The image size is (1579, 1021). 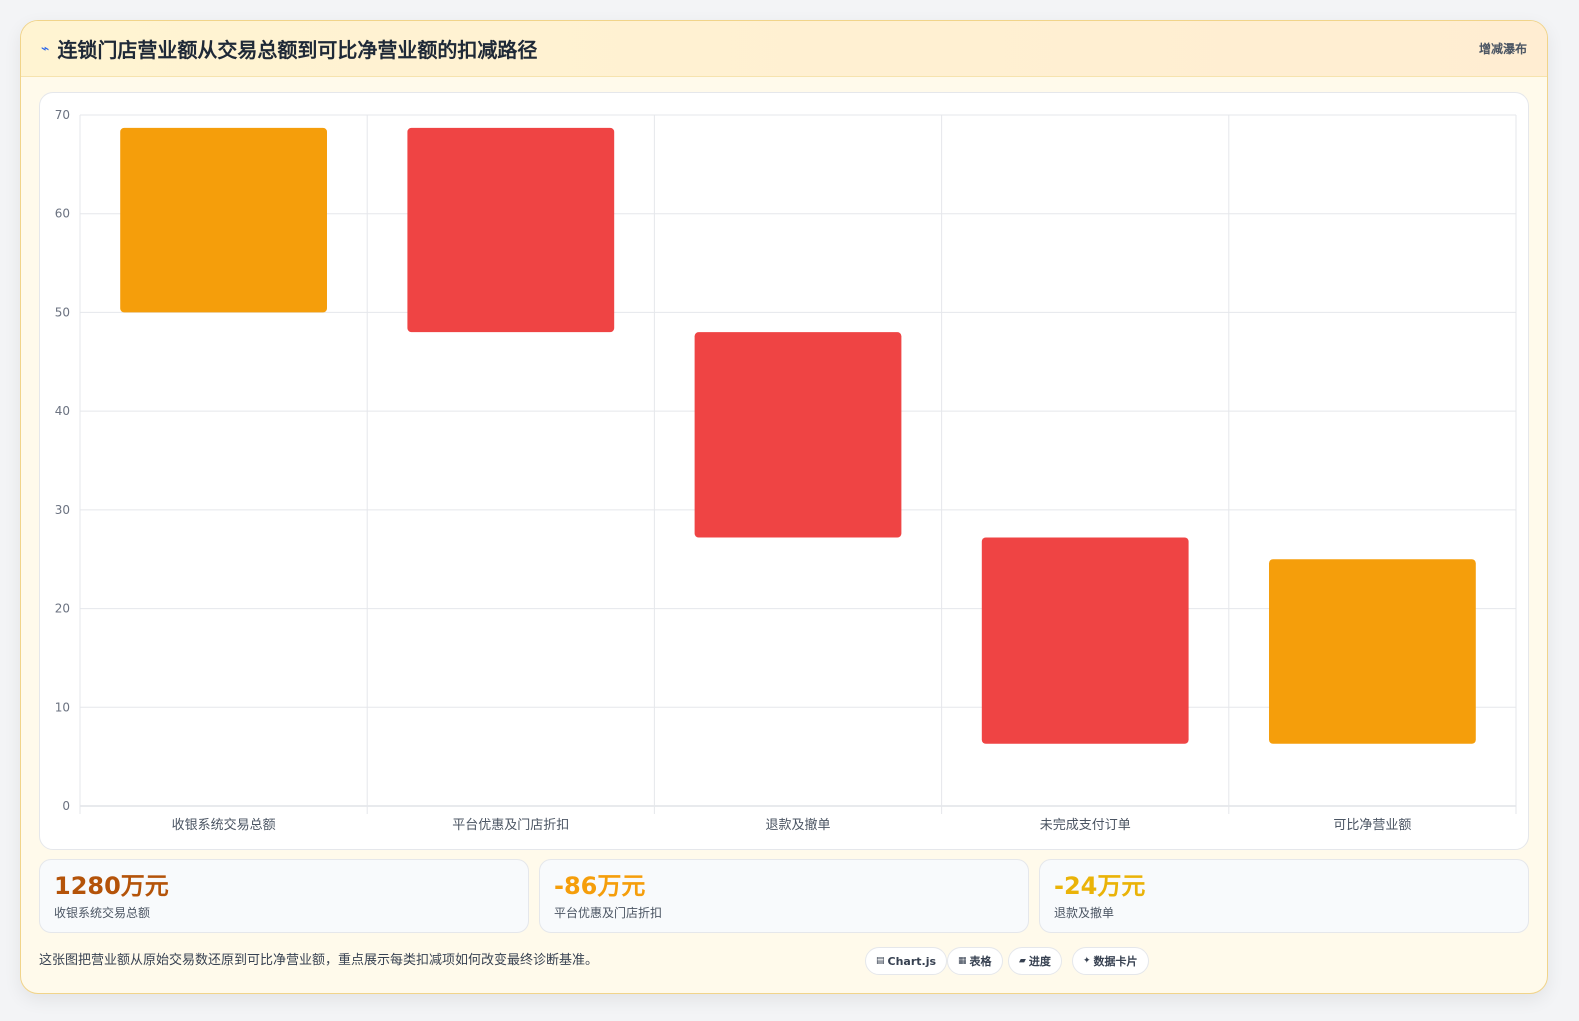 I want to click on table-icon: ▦, so click(x=962, y=961).